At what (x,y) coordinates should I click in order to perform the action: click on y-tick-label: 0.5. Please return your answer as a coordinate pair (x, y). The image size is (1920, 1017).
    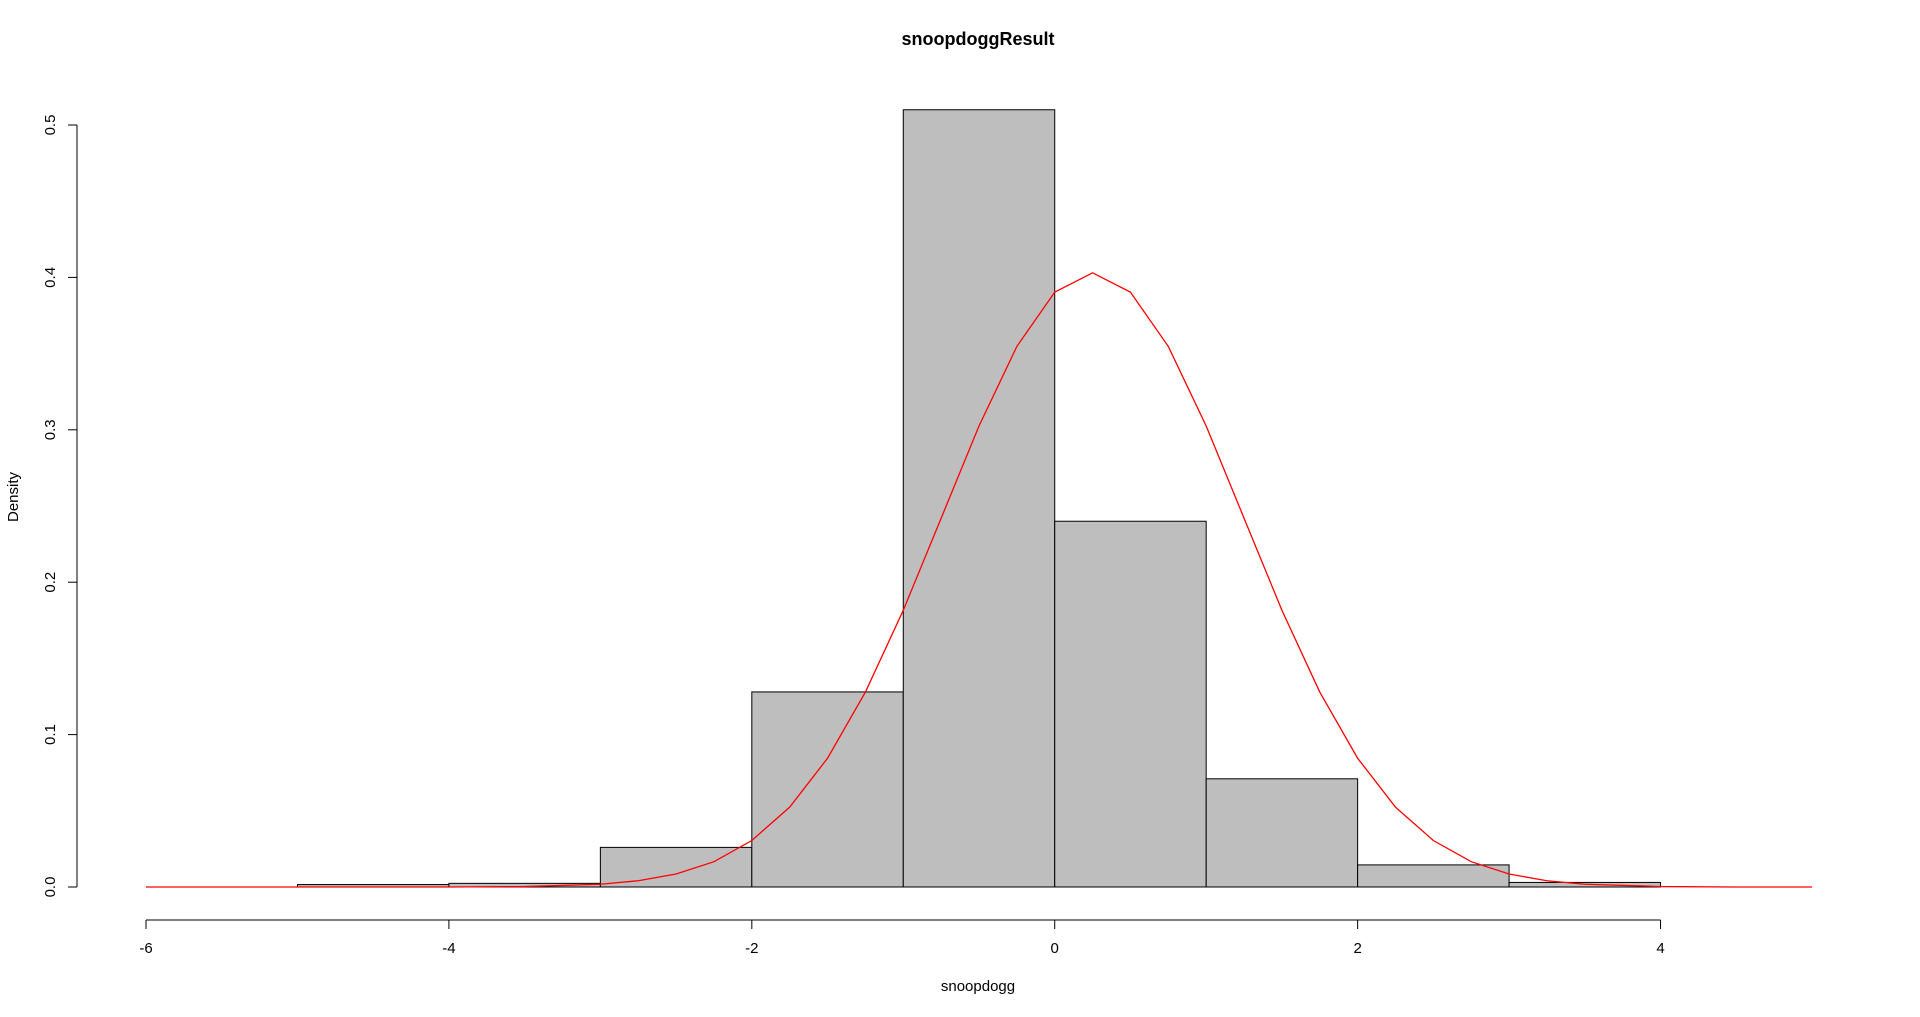
    Looking at the image, I should click on (50, 125).